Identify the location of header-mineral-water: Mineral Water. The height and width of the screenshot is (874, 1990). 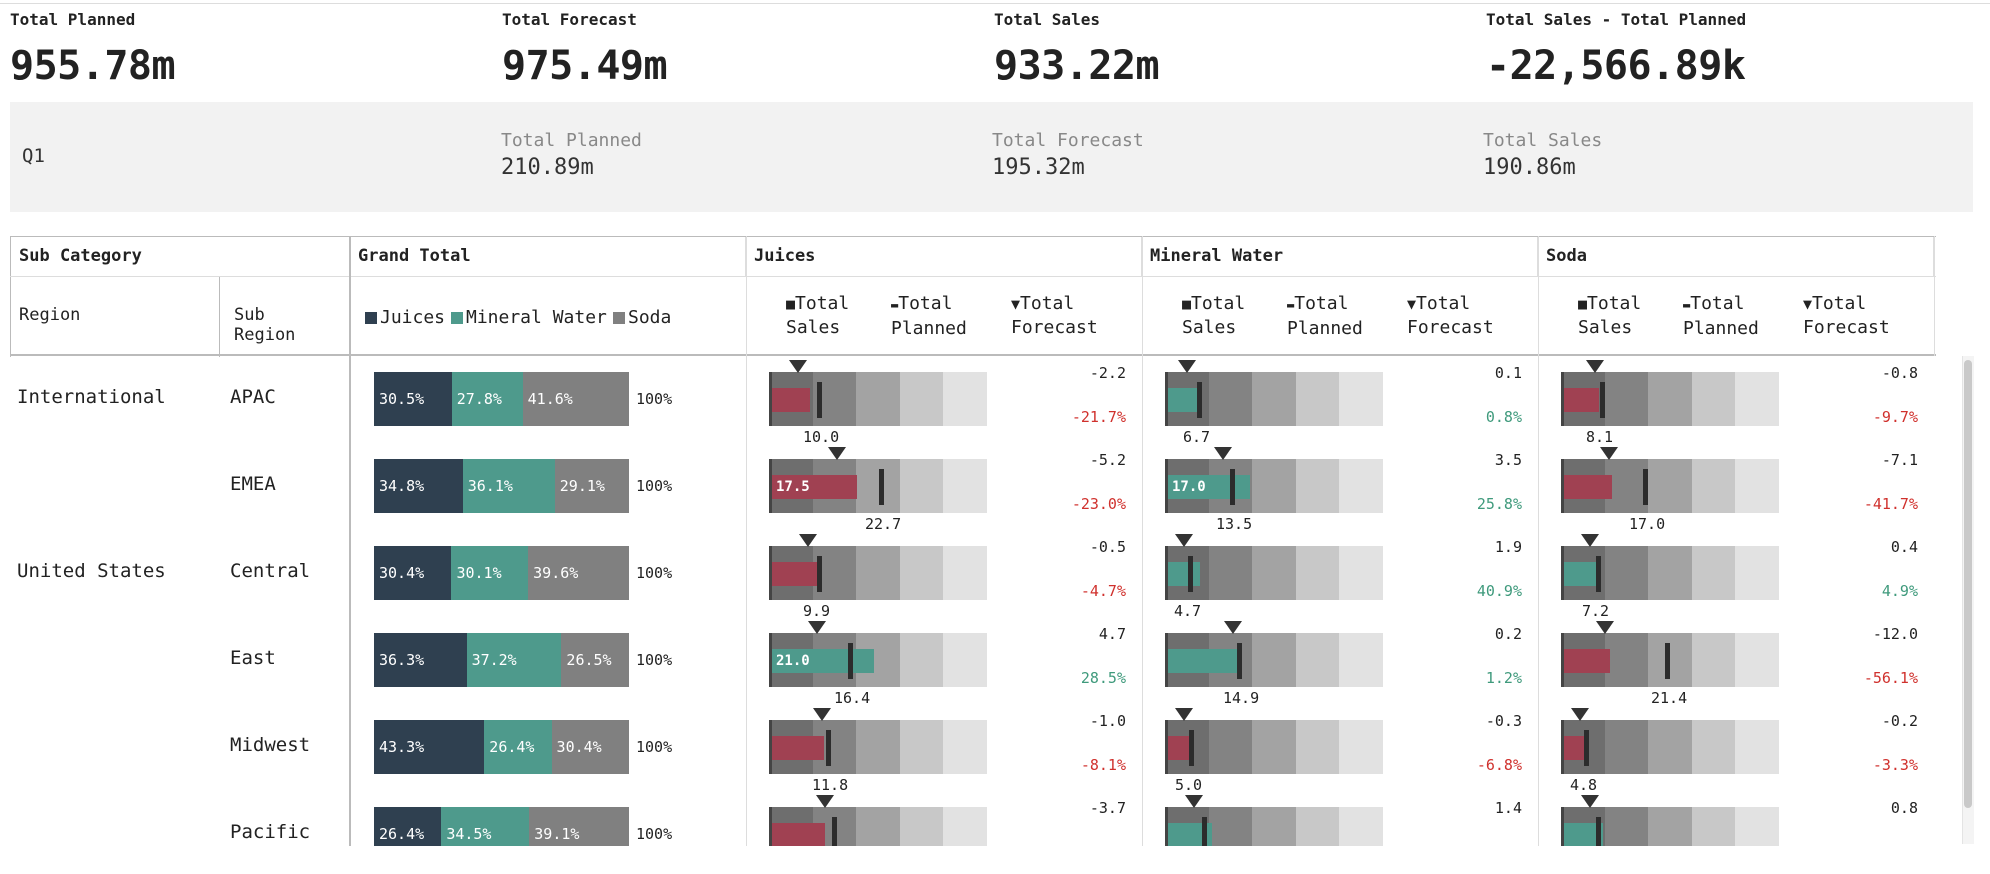
(1340, 257).